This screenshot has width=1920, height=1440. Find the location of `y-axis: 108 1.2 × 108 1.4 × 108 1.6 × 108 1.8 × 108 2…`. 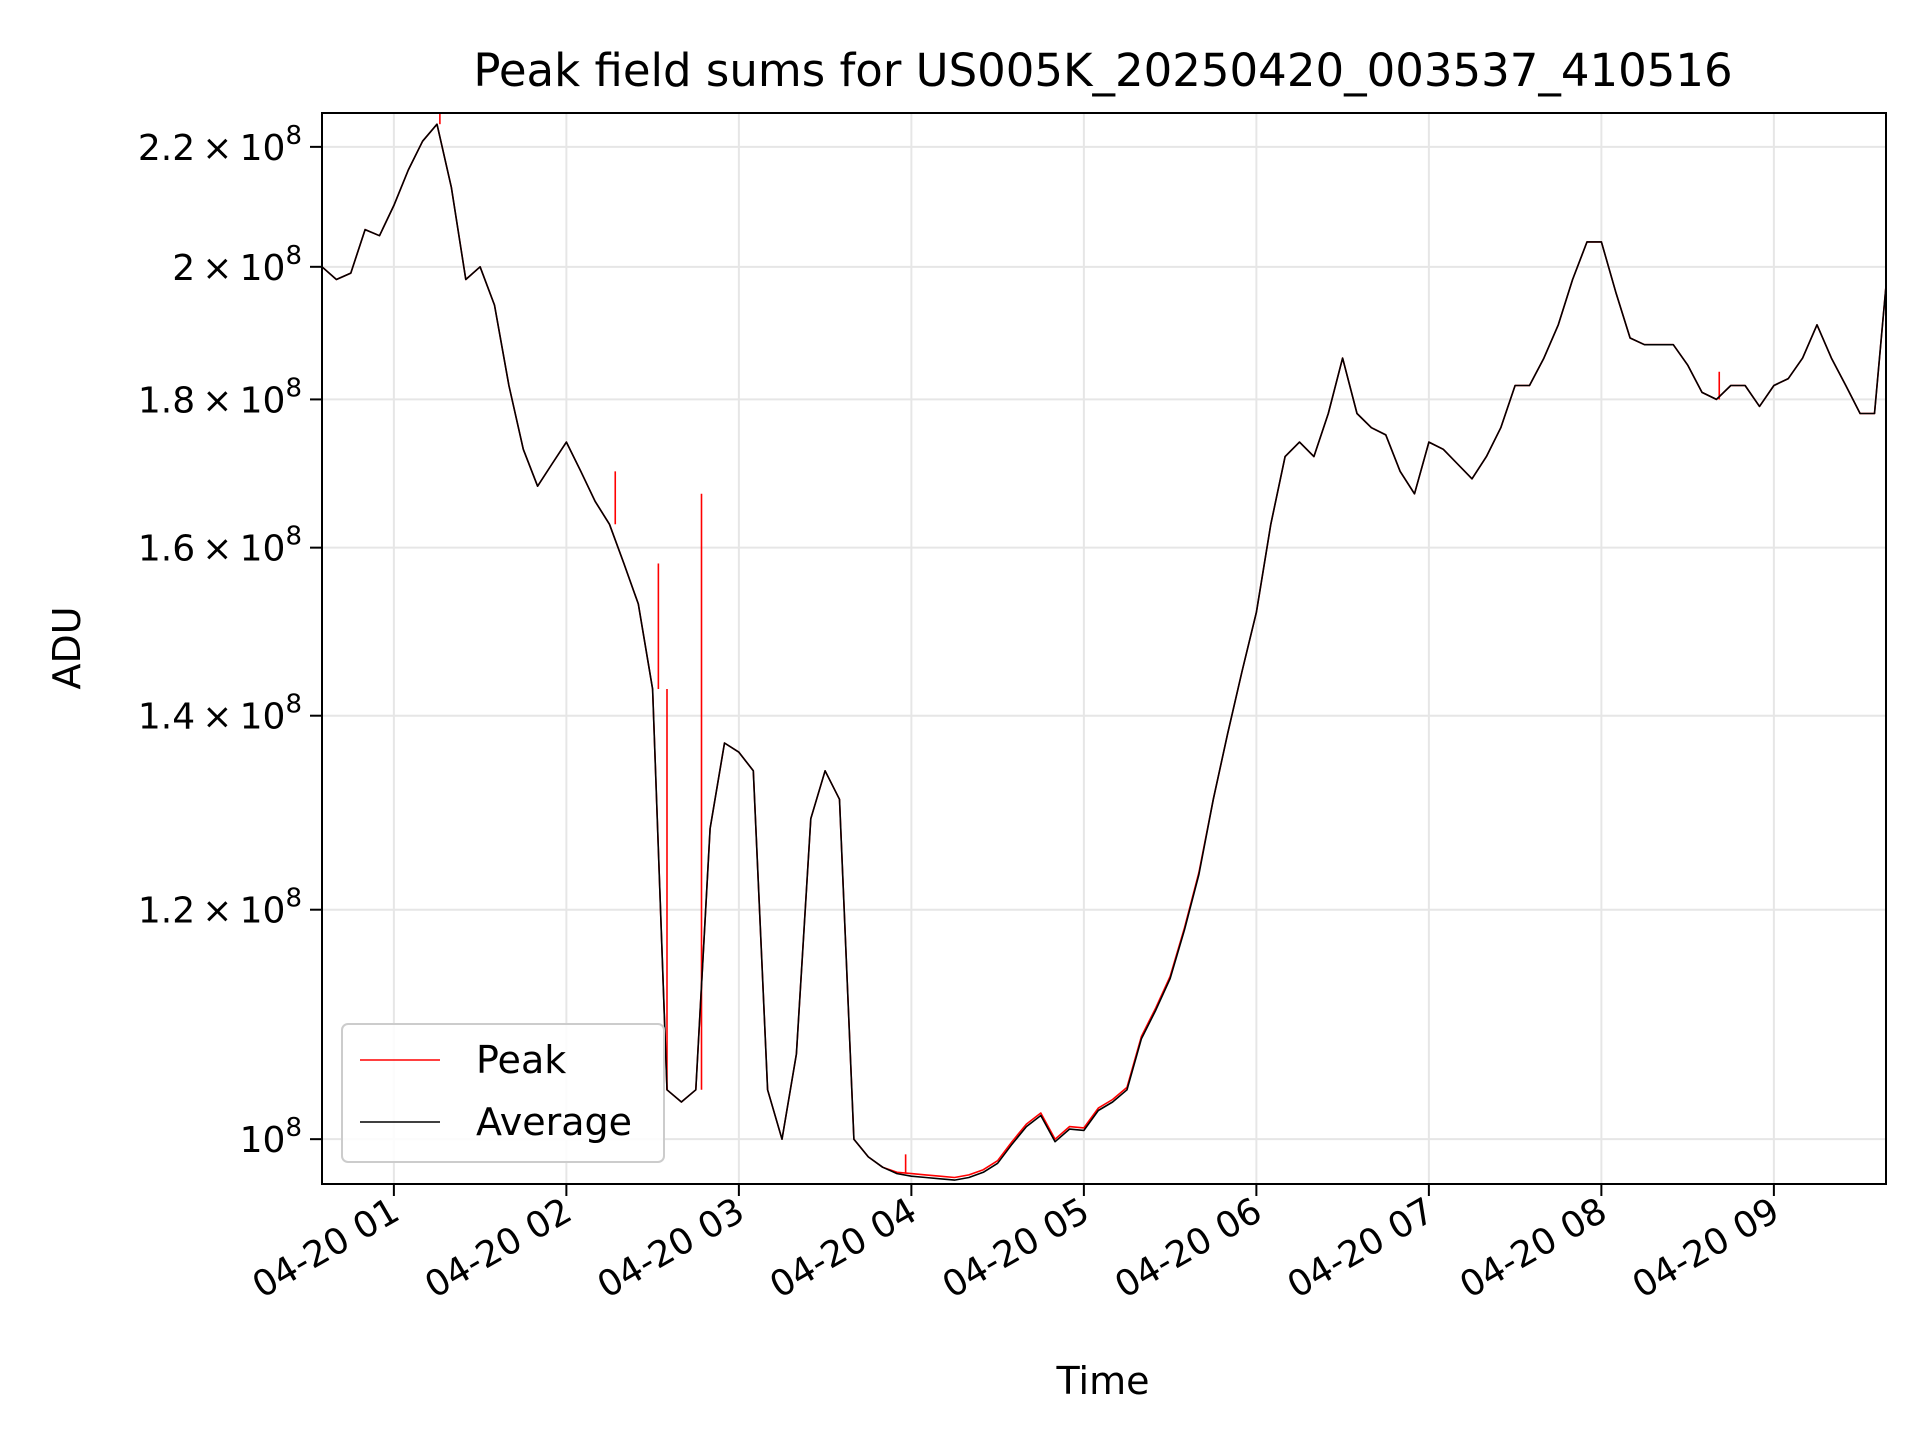

y-axis: 108 1.2 × 108 1.4 × 108 1.6 × 108 1.8 × 108 2… is located at coordinates (230, 641).